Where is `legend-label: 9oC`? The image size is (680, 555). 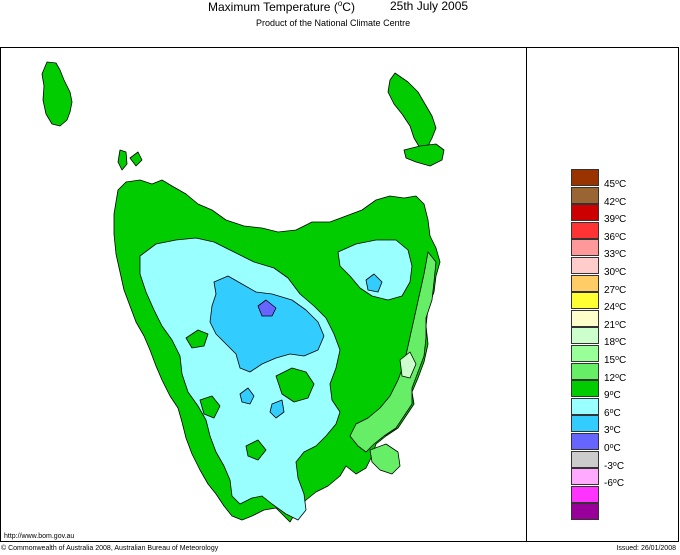 legend-label: 9oC is located at coordinates (612, 396).